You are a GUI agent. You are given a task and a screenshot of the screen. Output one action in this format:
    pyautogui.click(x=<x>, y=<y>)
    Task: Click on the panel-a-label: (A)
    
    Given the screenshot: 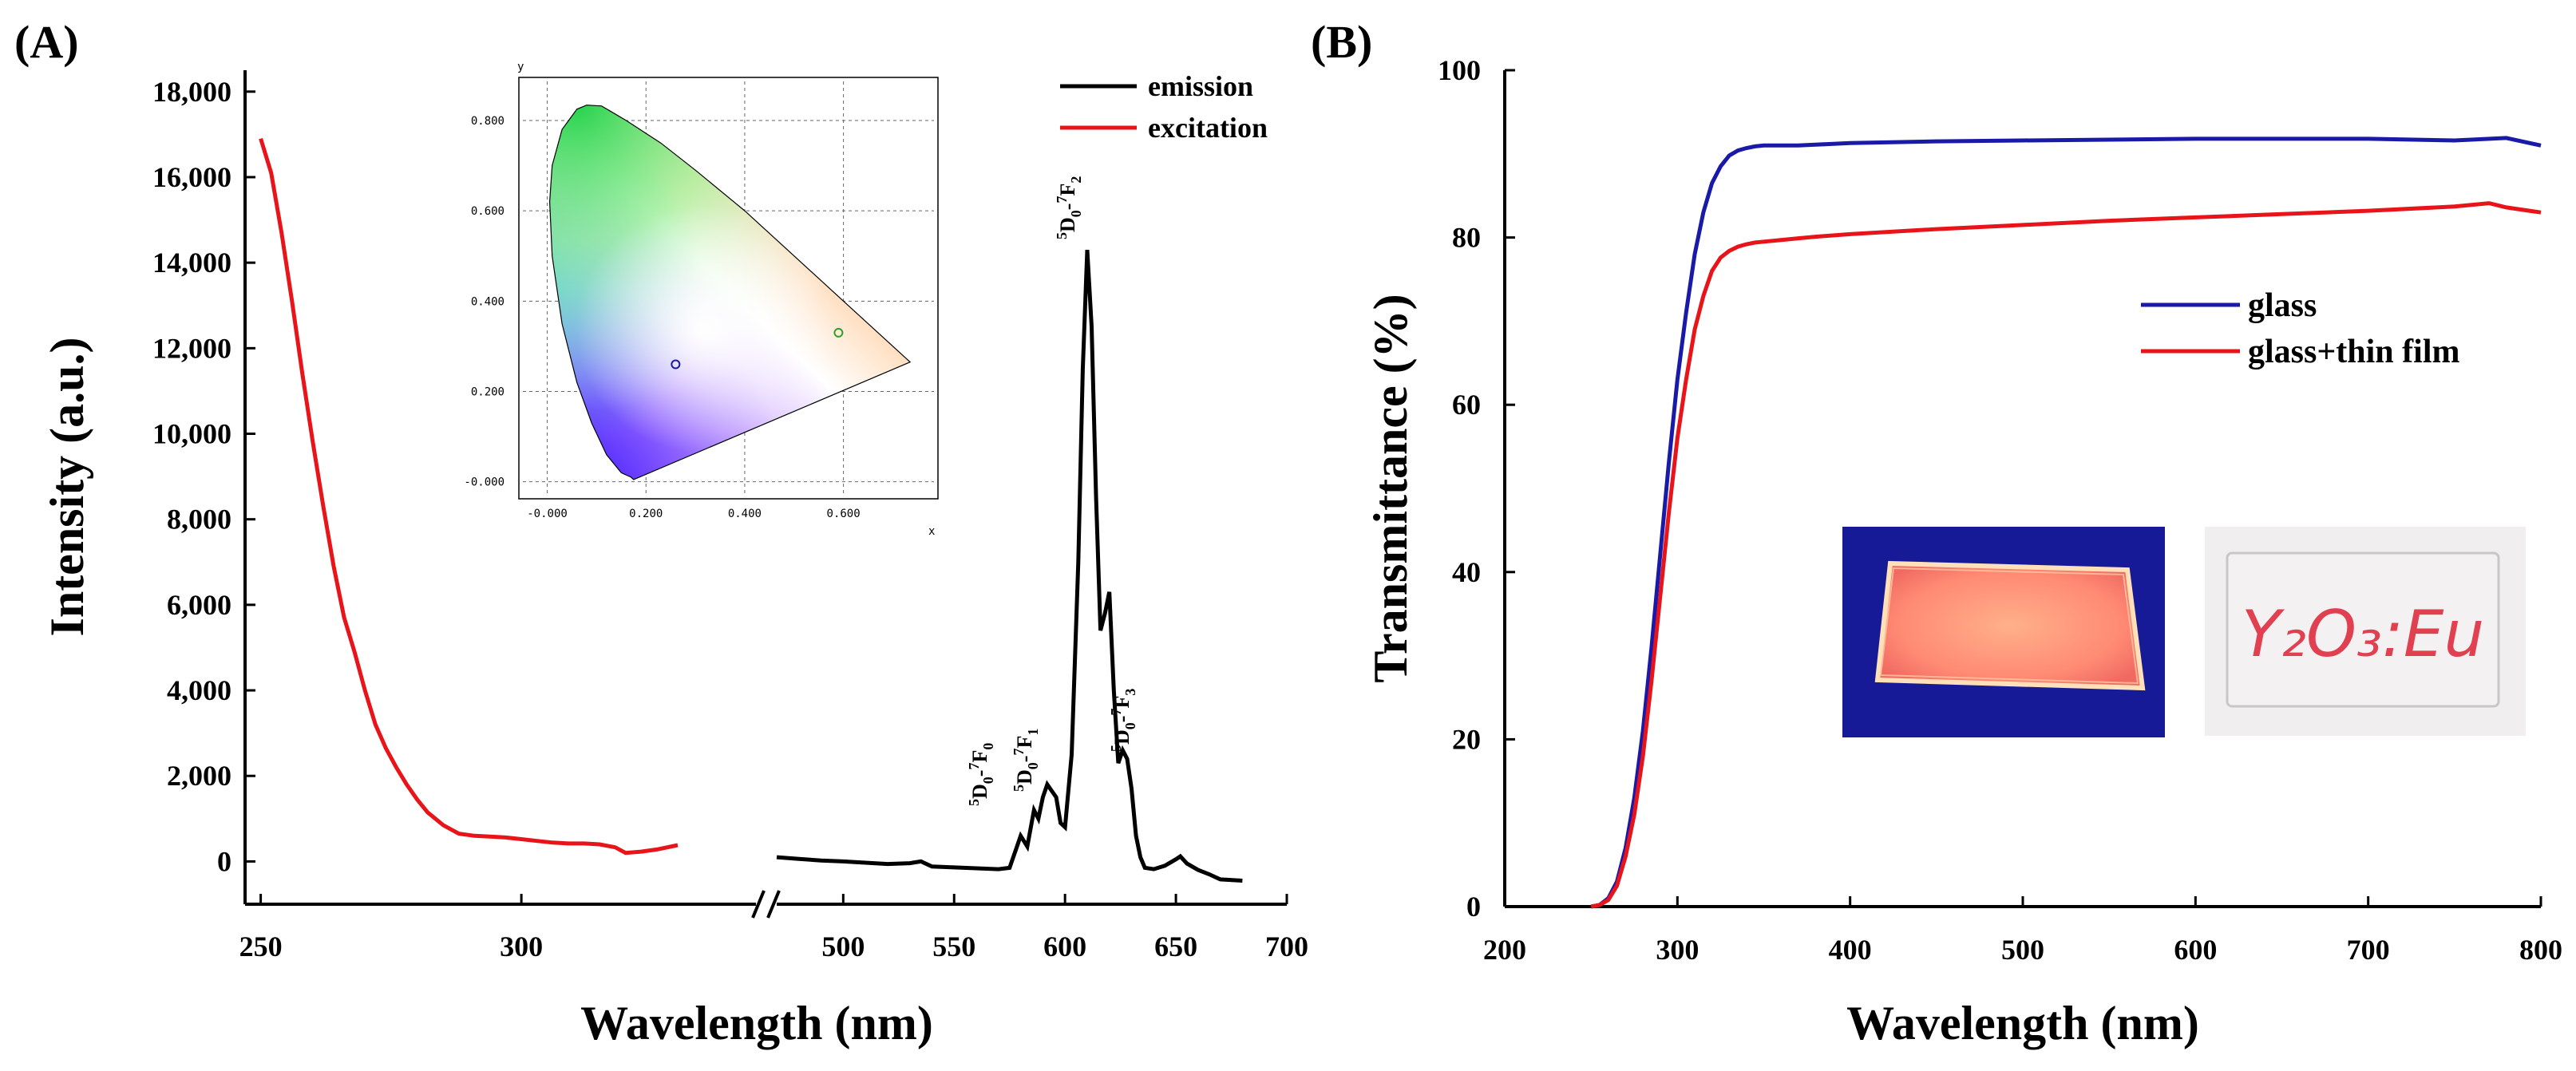 What is the action you would take?
    pyautogui.click(x=47, y=42)
    